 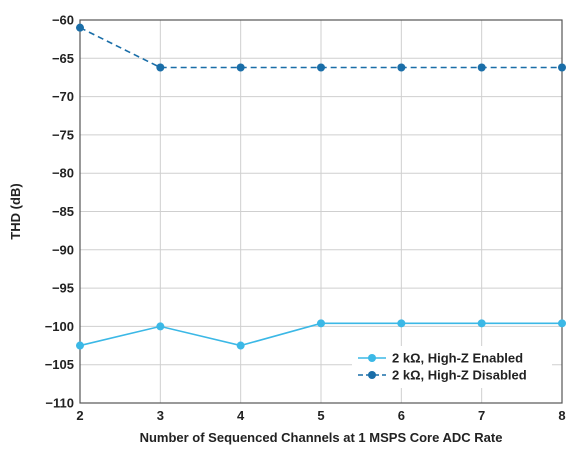 I want to click on x-tick-label: 7, so click(x=481, y=415).